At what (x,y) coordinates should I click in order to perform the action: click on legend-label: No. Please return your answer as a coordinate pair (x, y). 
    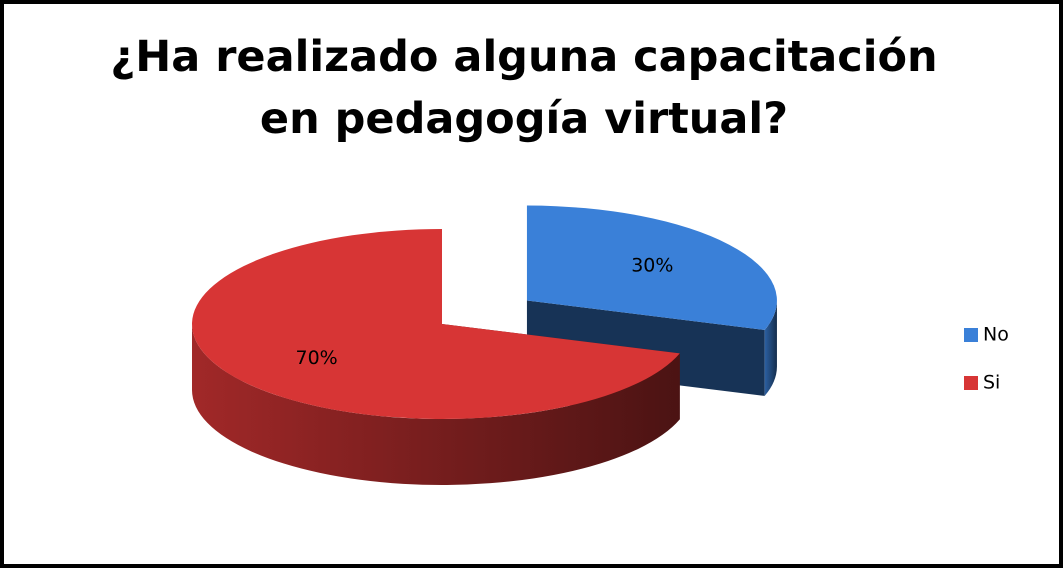
    Looking at the image, I should click on (996, 335).